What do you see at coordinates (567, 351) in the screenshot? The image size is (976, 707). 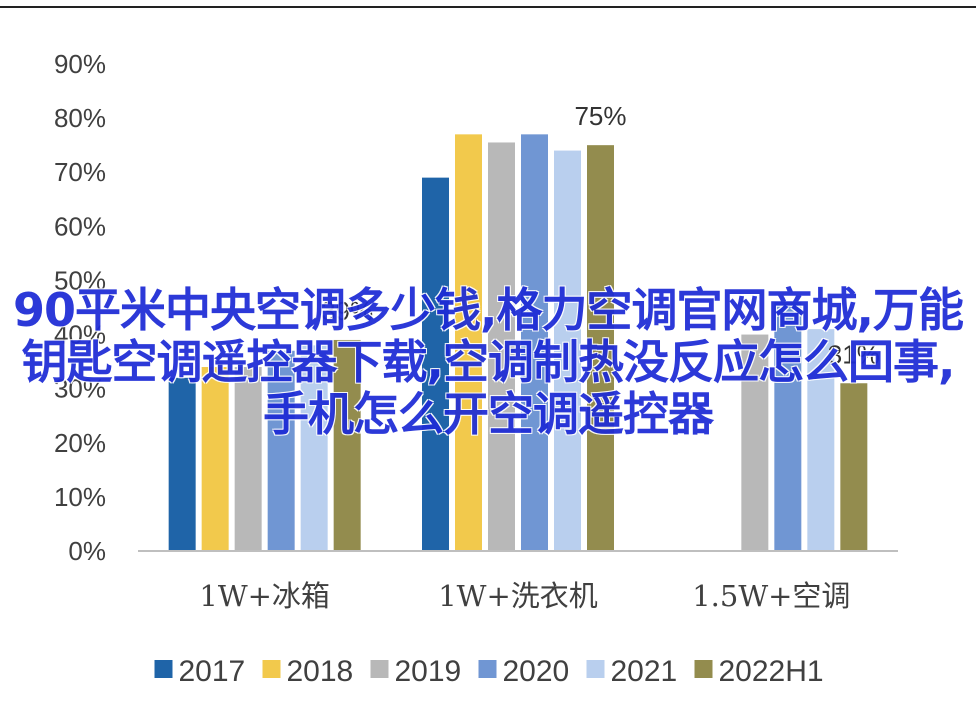 I see `bar-2021-cat1` at bounding box center [567, 351].